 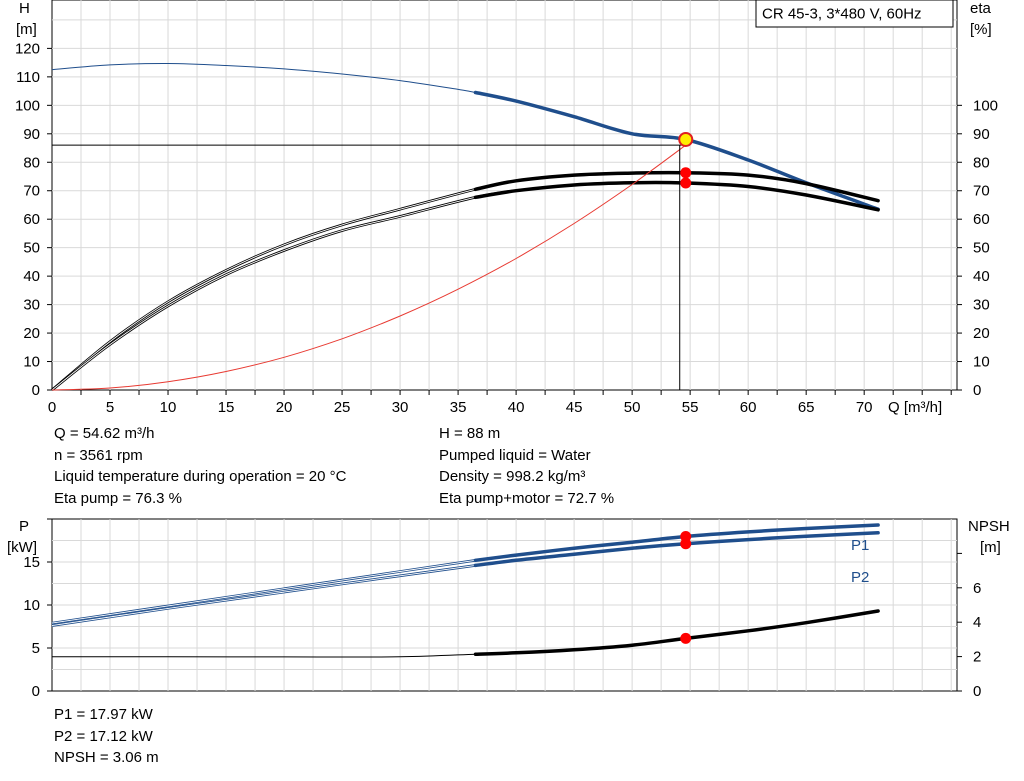 What do you see at coordinates (31, 605) in the screenshot?
I see `power-tick-label: 10` at bounding box center [31, 605].